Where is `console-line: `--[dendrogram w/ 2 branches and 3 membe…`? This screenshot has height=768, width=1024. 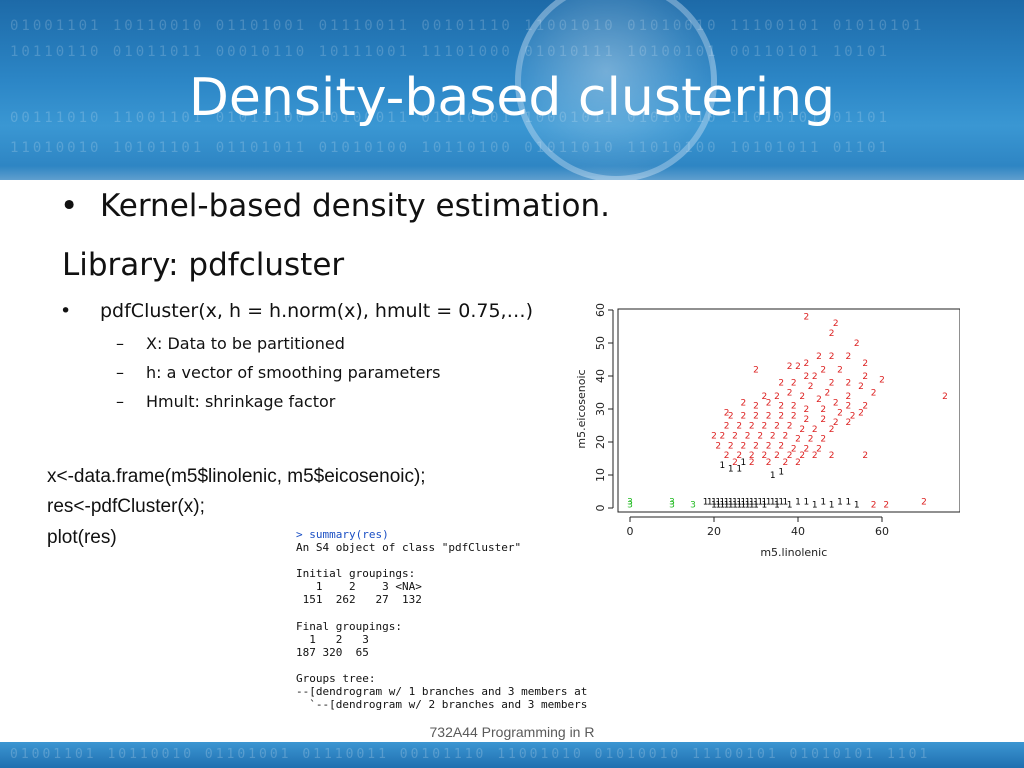 console-line: `--[dendrogram w/ 2 branches and 3 membe… is located at coordinates (442, 705).